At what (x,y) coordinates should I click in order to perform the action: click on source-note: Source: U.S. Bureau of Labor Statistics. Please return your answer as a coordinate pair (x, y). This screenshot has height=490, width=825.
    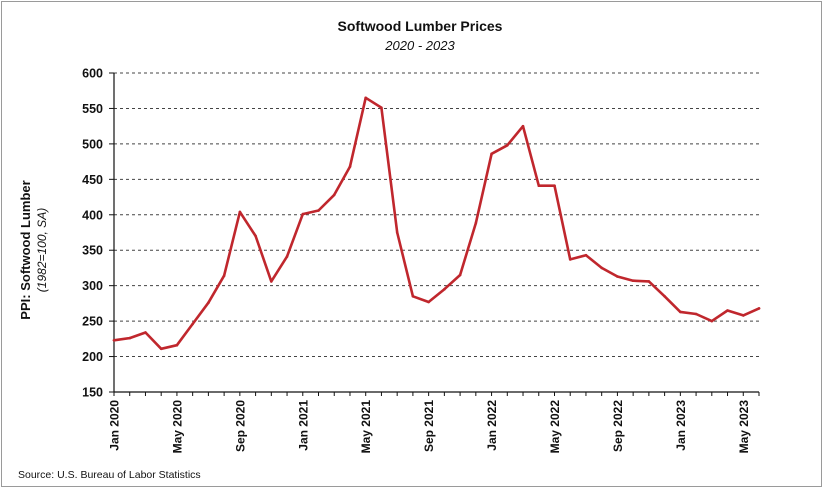
    Looking at the image, I should click on (109, 475).